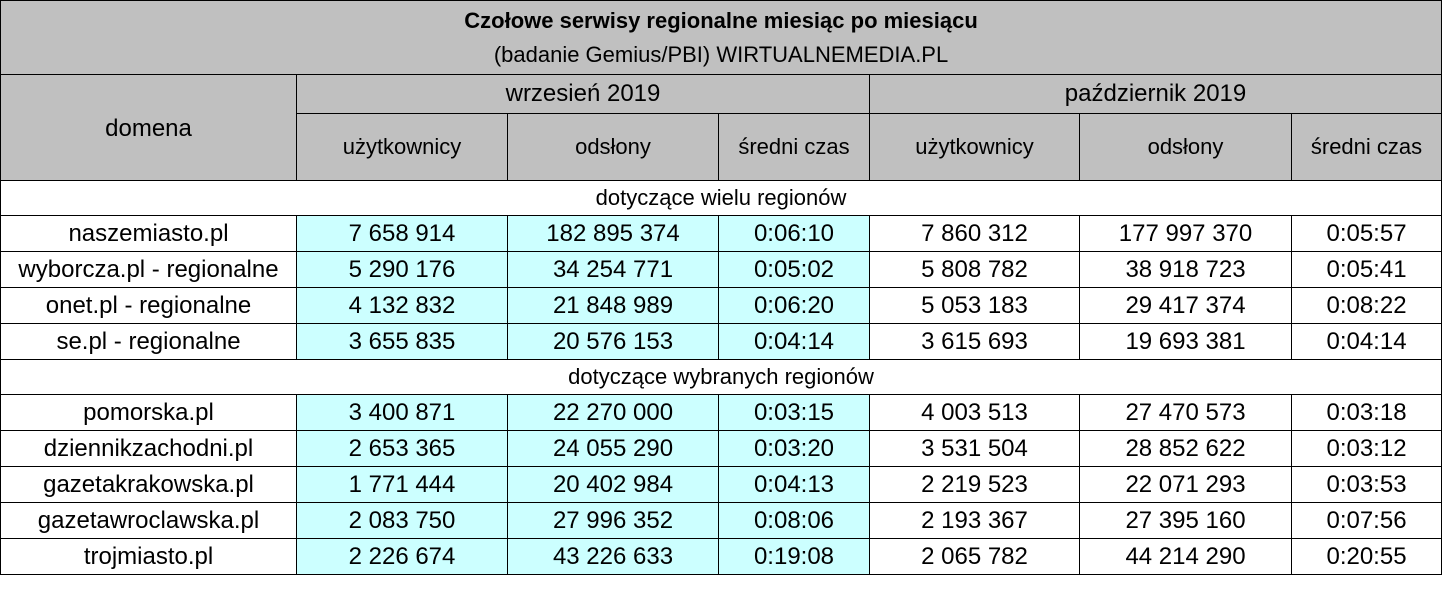 The image size is (1443, 593). I want to click on period-header-october: październik 2019, so click(1155, 94).